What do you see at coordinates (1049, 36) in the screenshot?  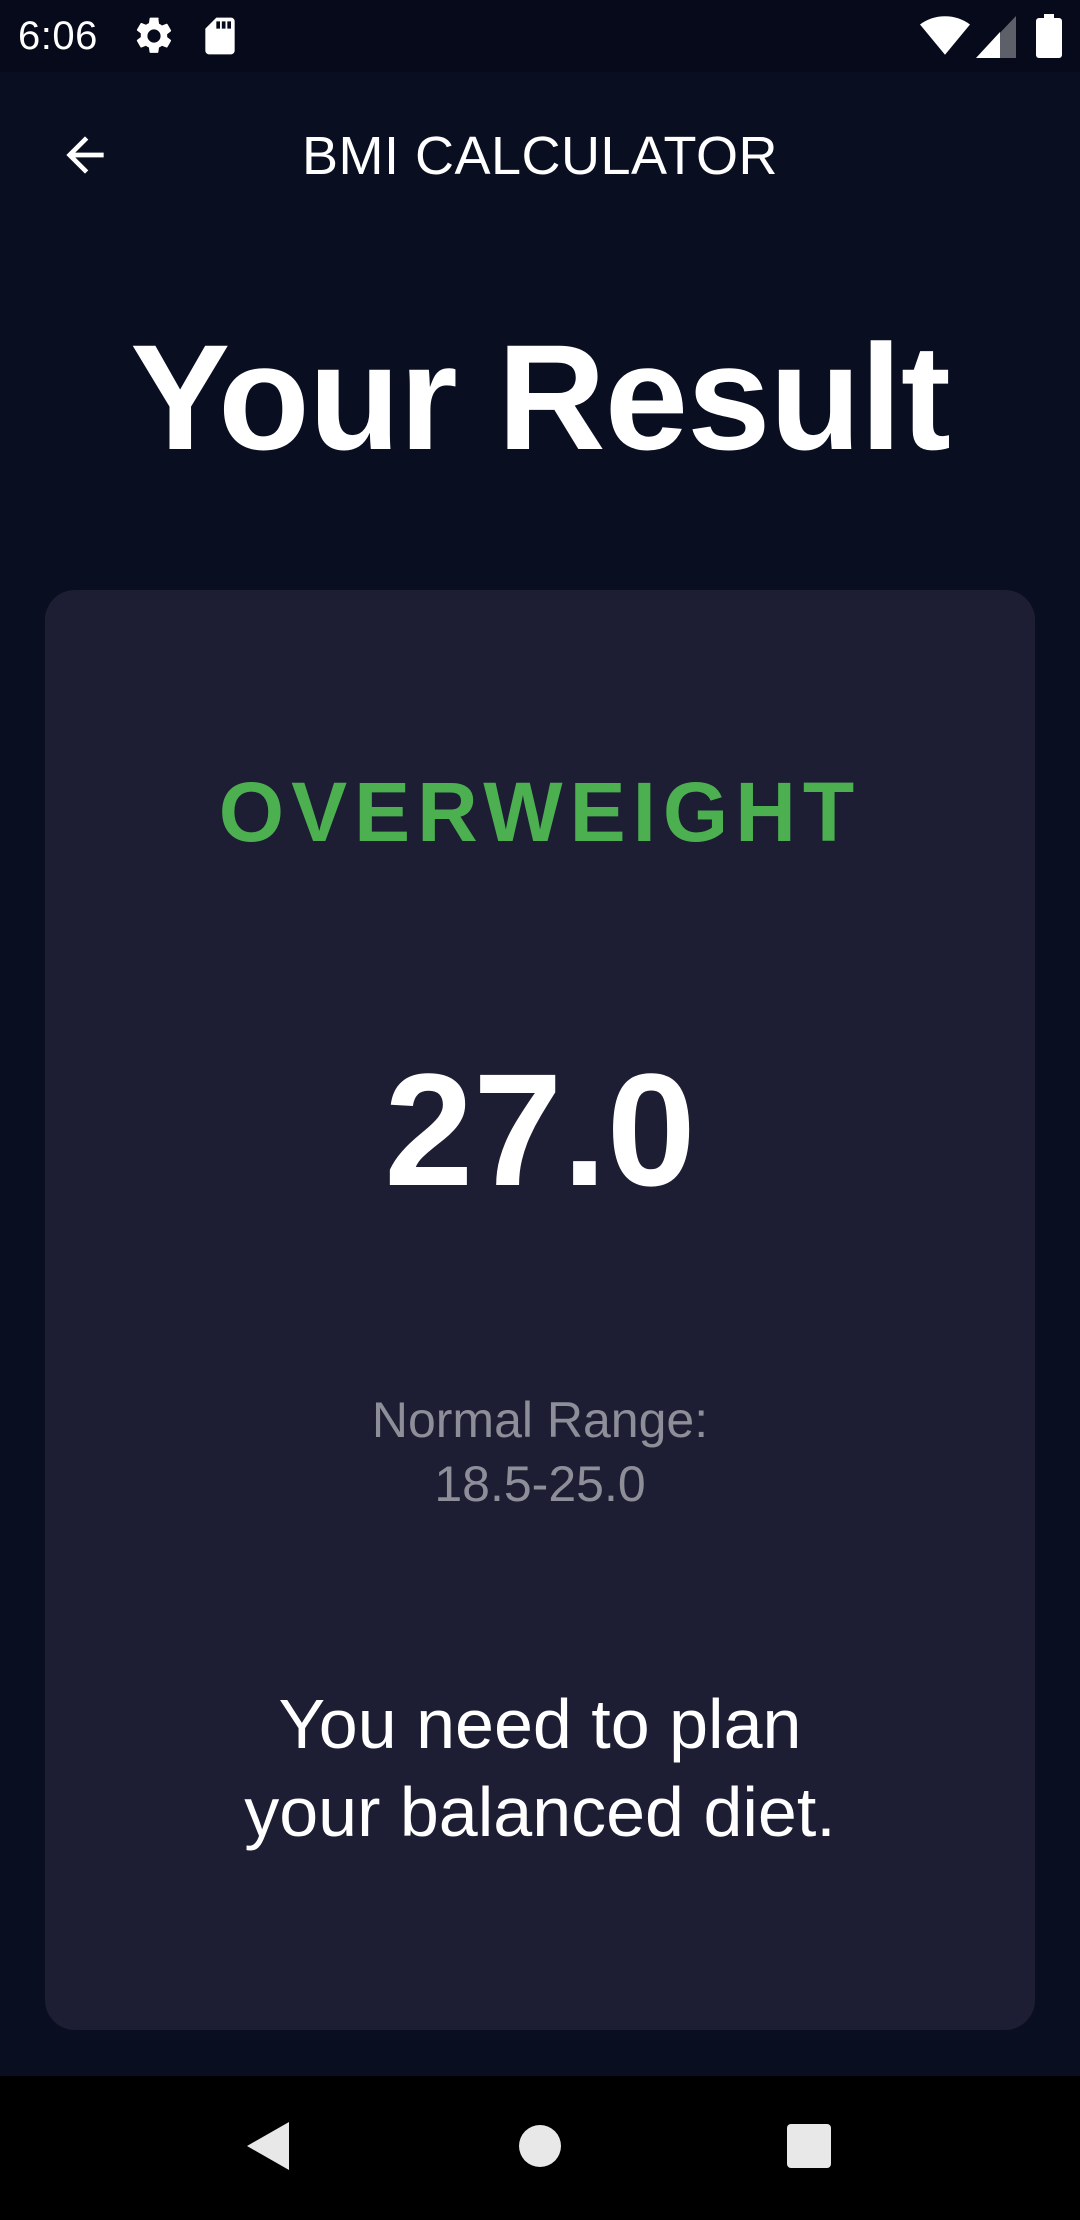 I see `battery-icon` at bounding box center [1049, 36].